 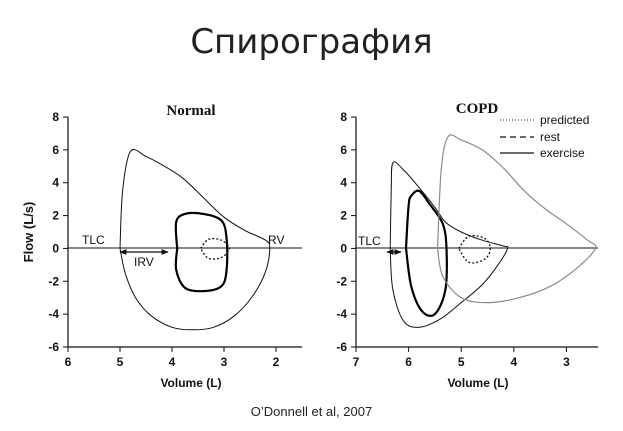 What do you see at coordinates (477, 109) in the screenshot?
I see `copd-title: COPD` at bounding box center [477, 109].